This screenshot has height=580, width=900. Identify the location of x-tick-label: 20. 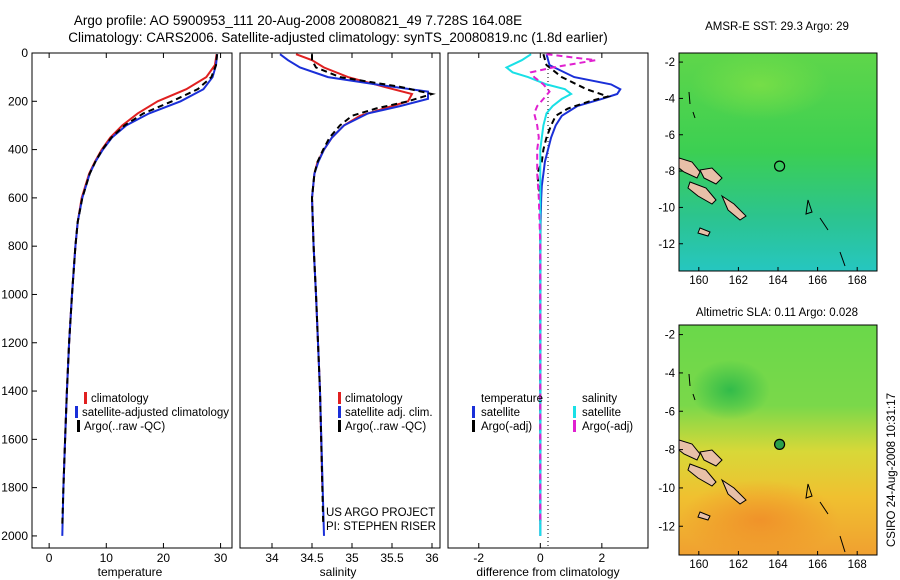
(164, 558).